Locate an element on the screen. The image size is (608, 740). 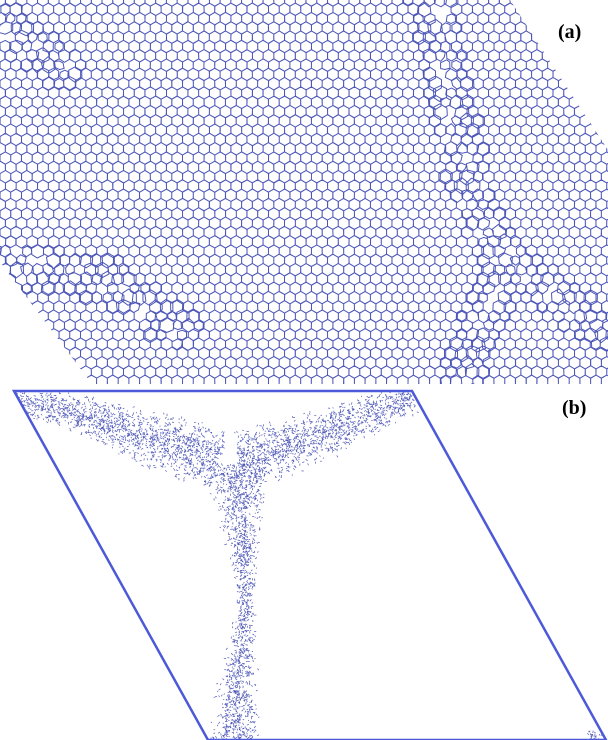
panel-a-label: (a) is located at coordinates (570, 32).